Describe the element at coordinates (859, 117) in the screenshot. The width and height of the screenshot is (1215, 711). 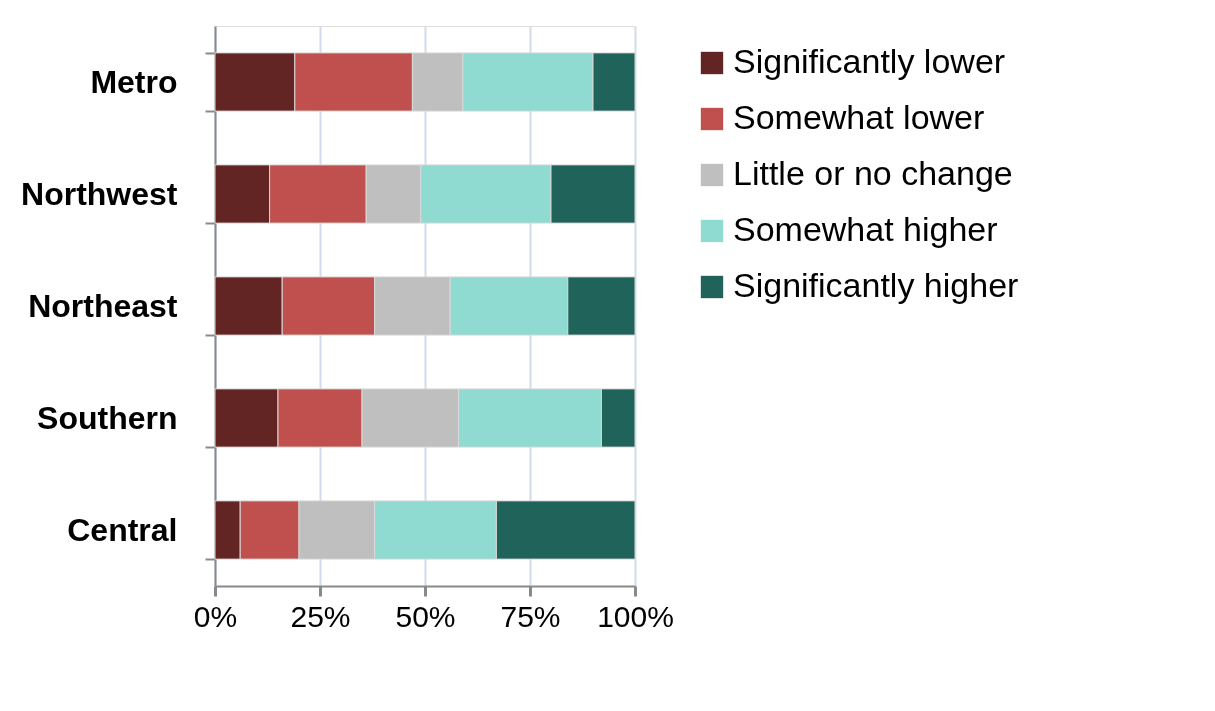
I see `legend-label: Somewhat lower` at that location.